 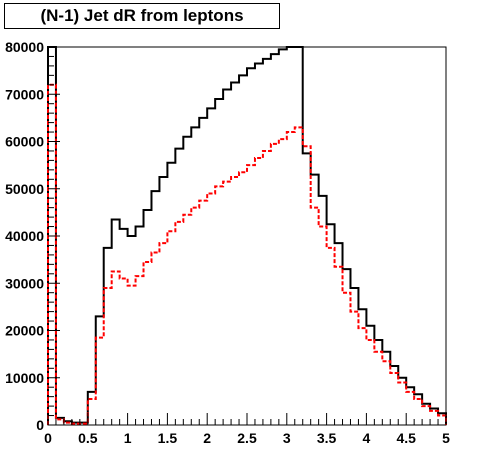 What do you see at coordinates (24, 94) in the screenshot?
I see `y-tick-label: 70000` at bounding box center [24, 94].